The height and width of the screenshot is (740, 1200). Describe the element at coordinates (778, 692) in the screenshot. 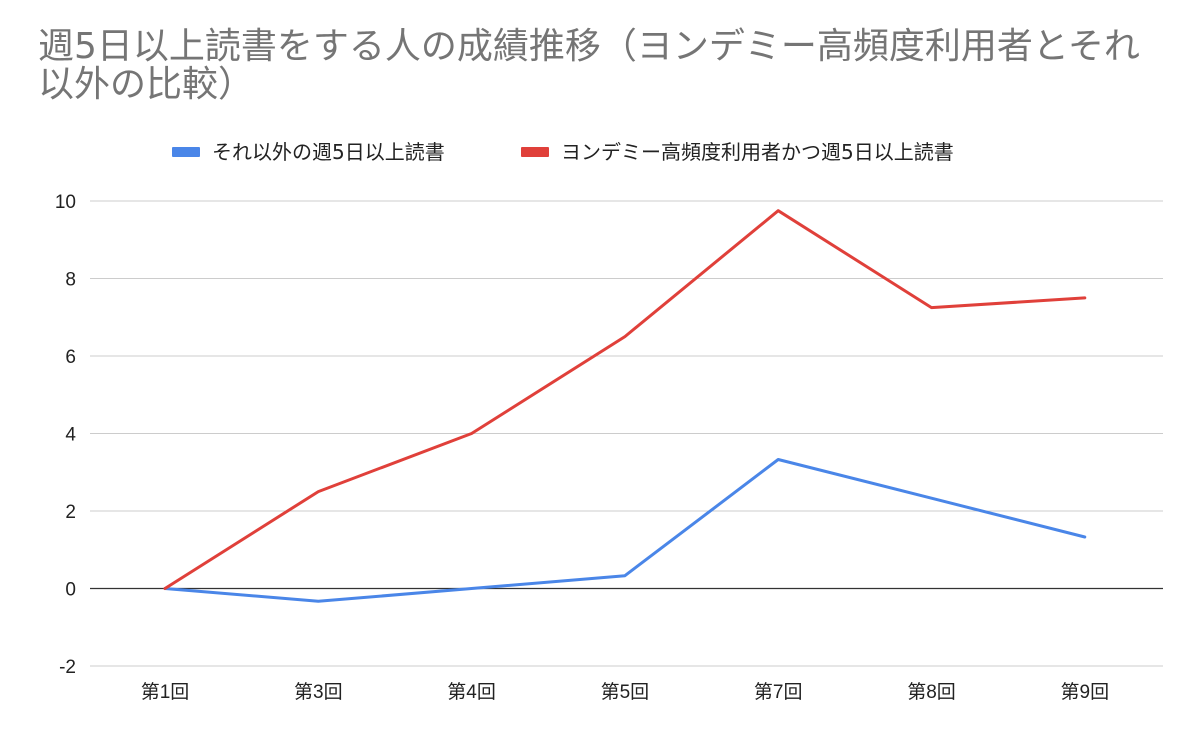

I see `x-tick-label: 第7回` at that location.